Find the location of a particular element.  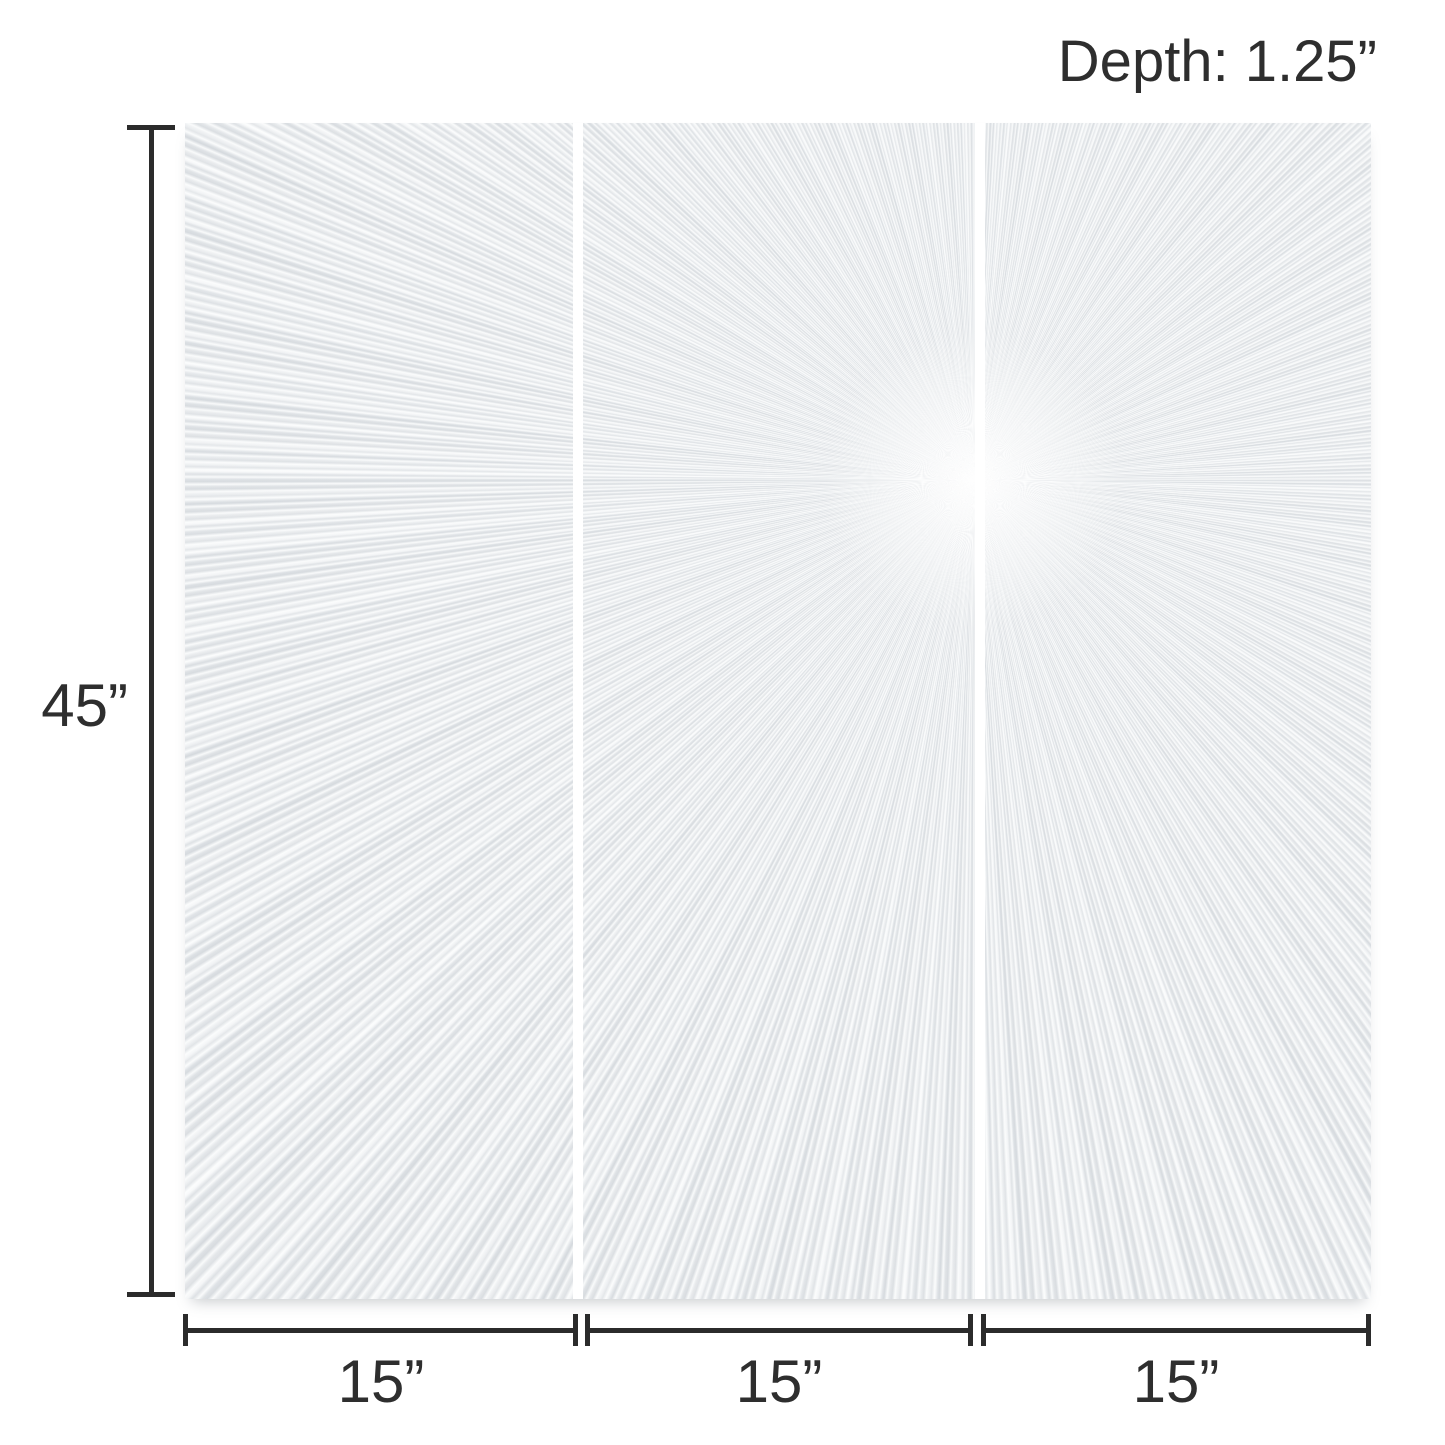

width-dimension-label-right: 15” is located at coordinates (1176, 1381).